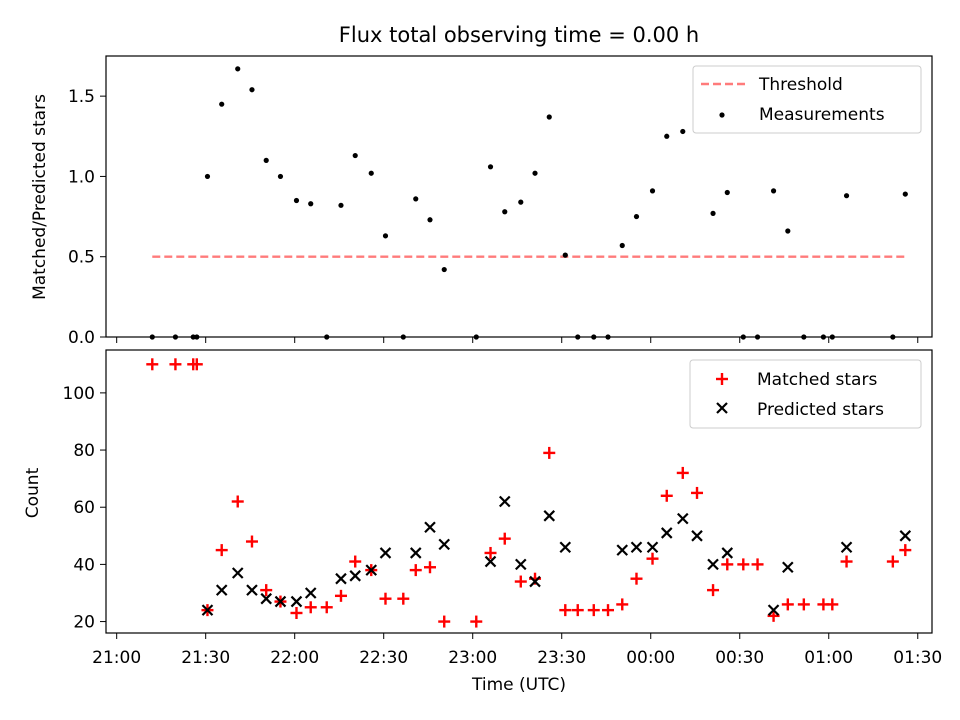 The width and height of the screenshot is (960, 720). I want to click on chart-title: Flux total observing time = 0.00 h, so click(519, 35).